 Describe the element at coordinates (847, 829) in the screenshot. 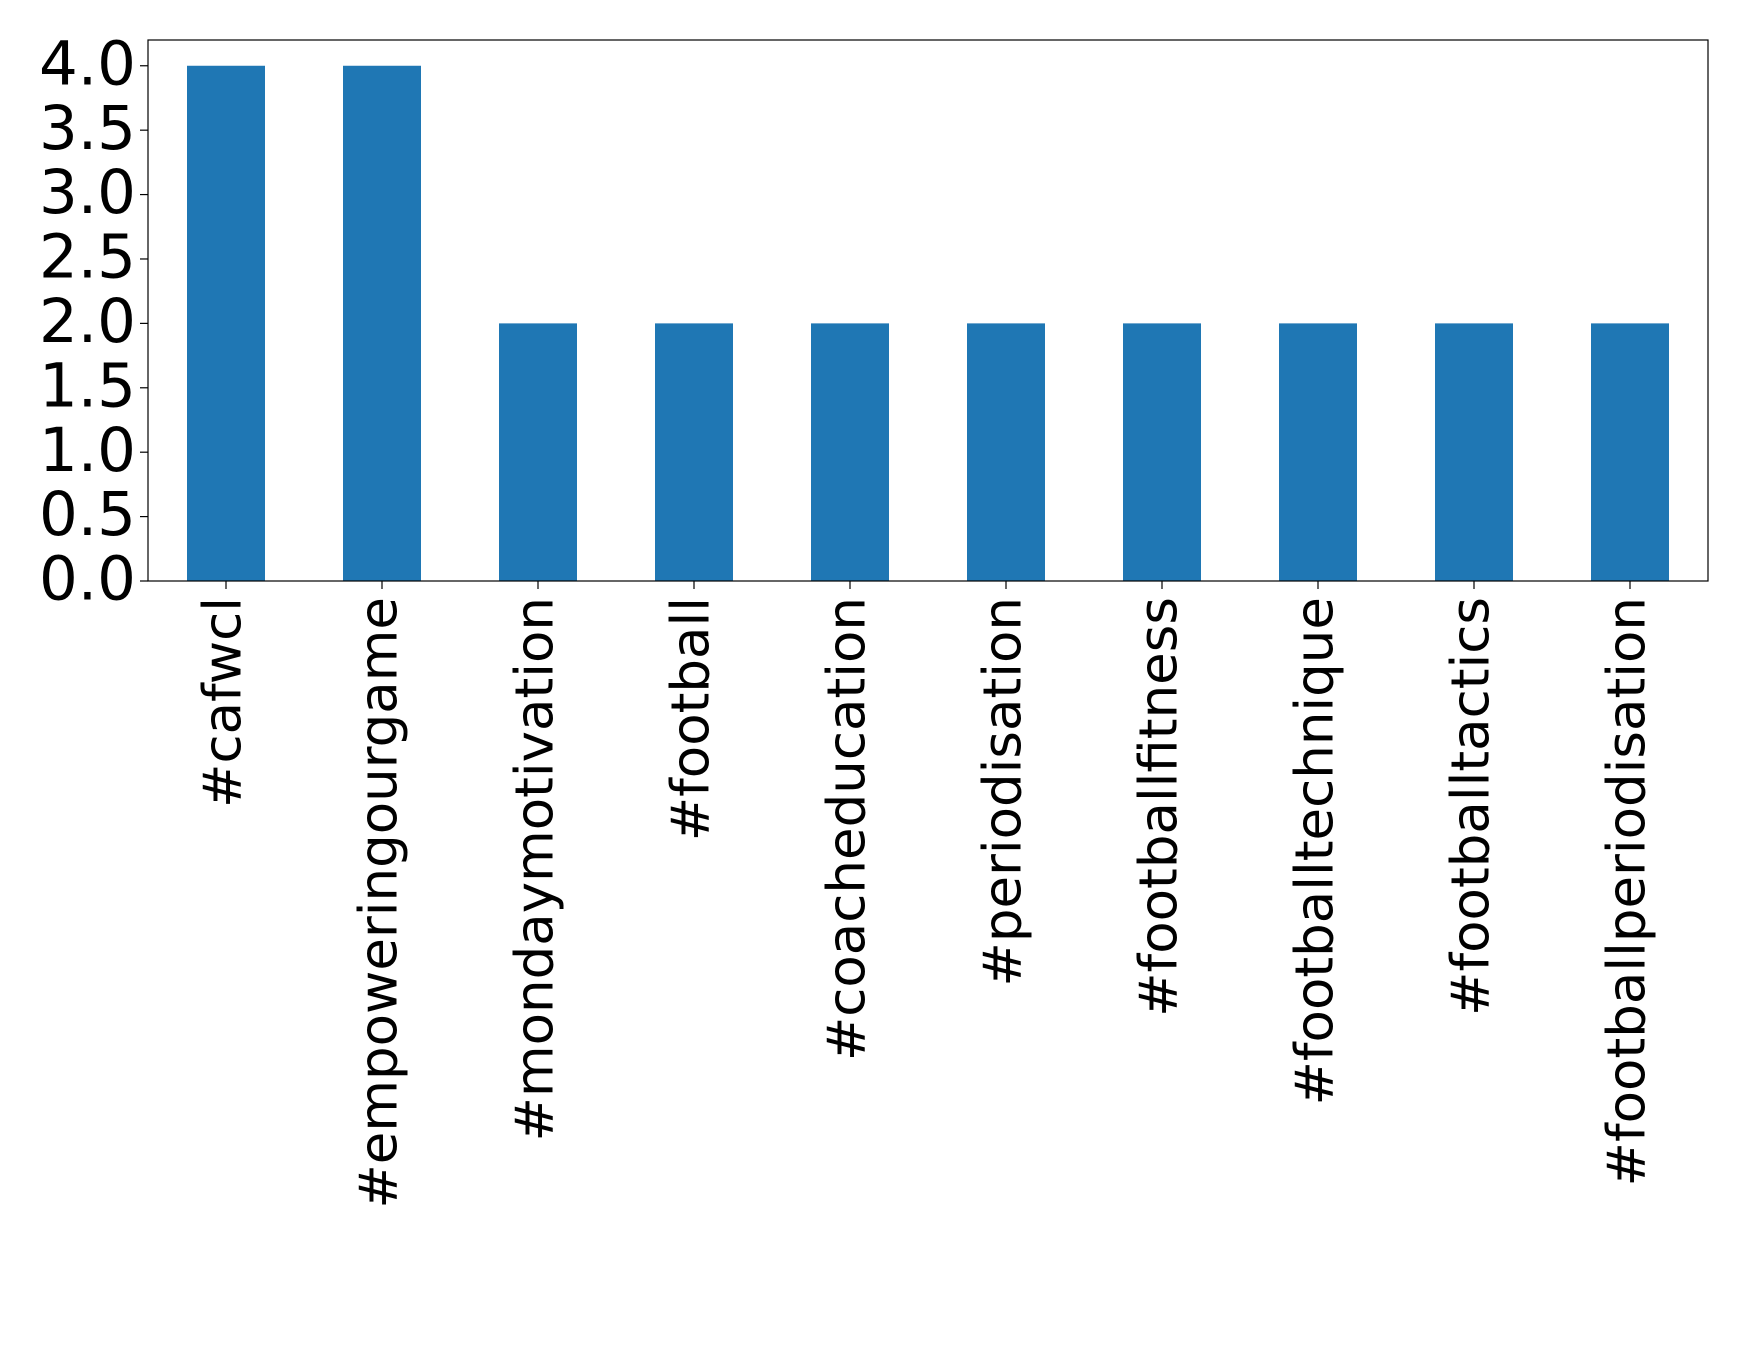

I see `x-tick-label: #coacheducation` at that location.